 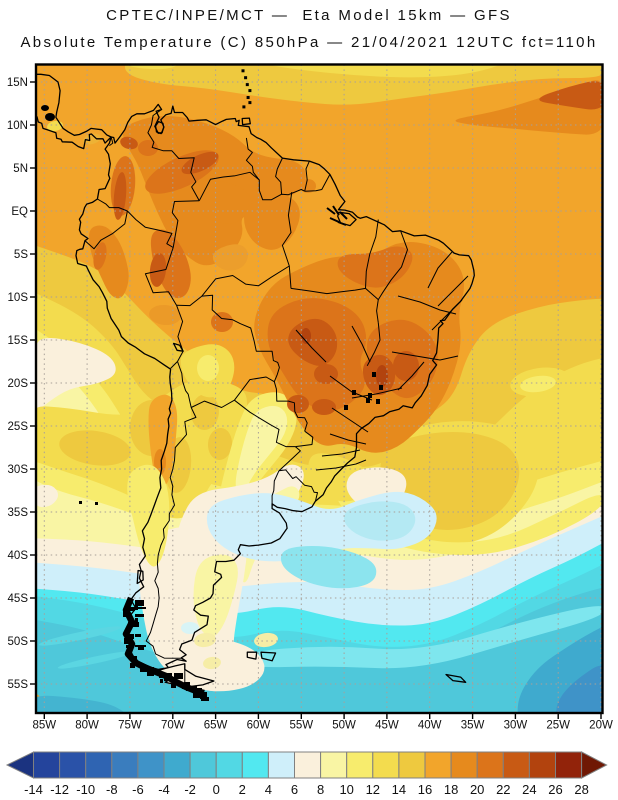 I want to click on svg-text: 35W, so click(x=473, y=726).